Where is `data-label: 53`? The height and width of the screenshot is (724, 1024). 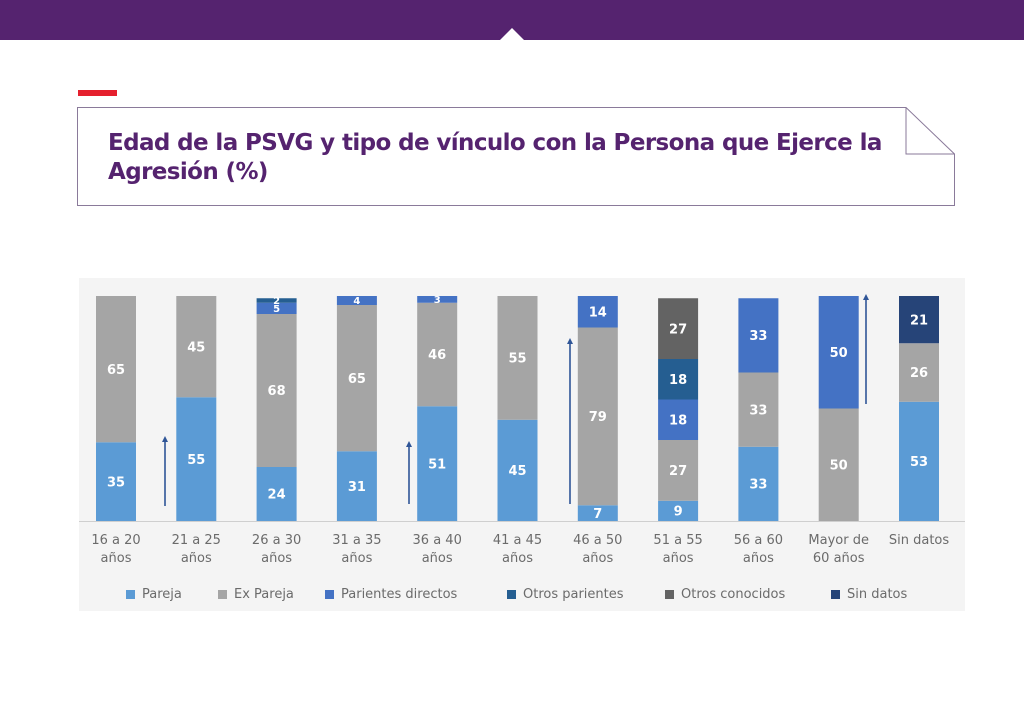
data-label: 53 is located at coordinates (919, 462).